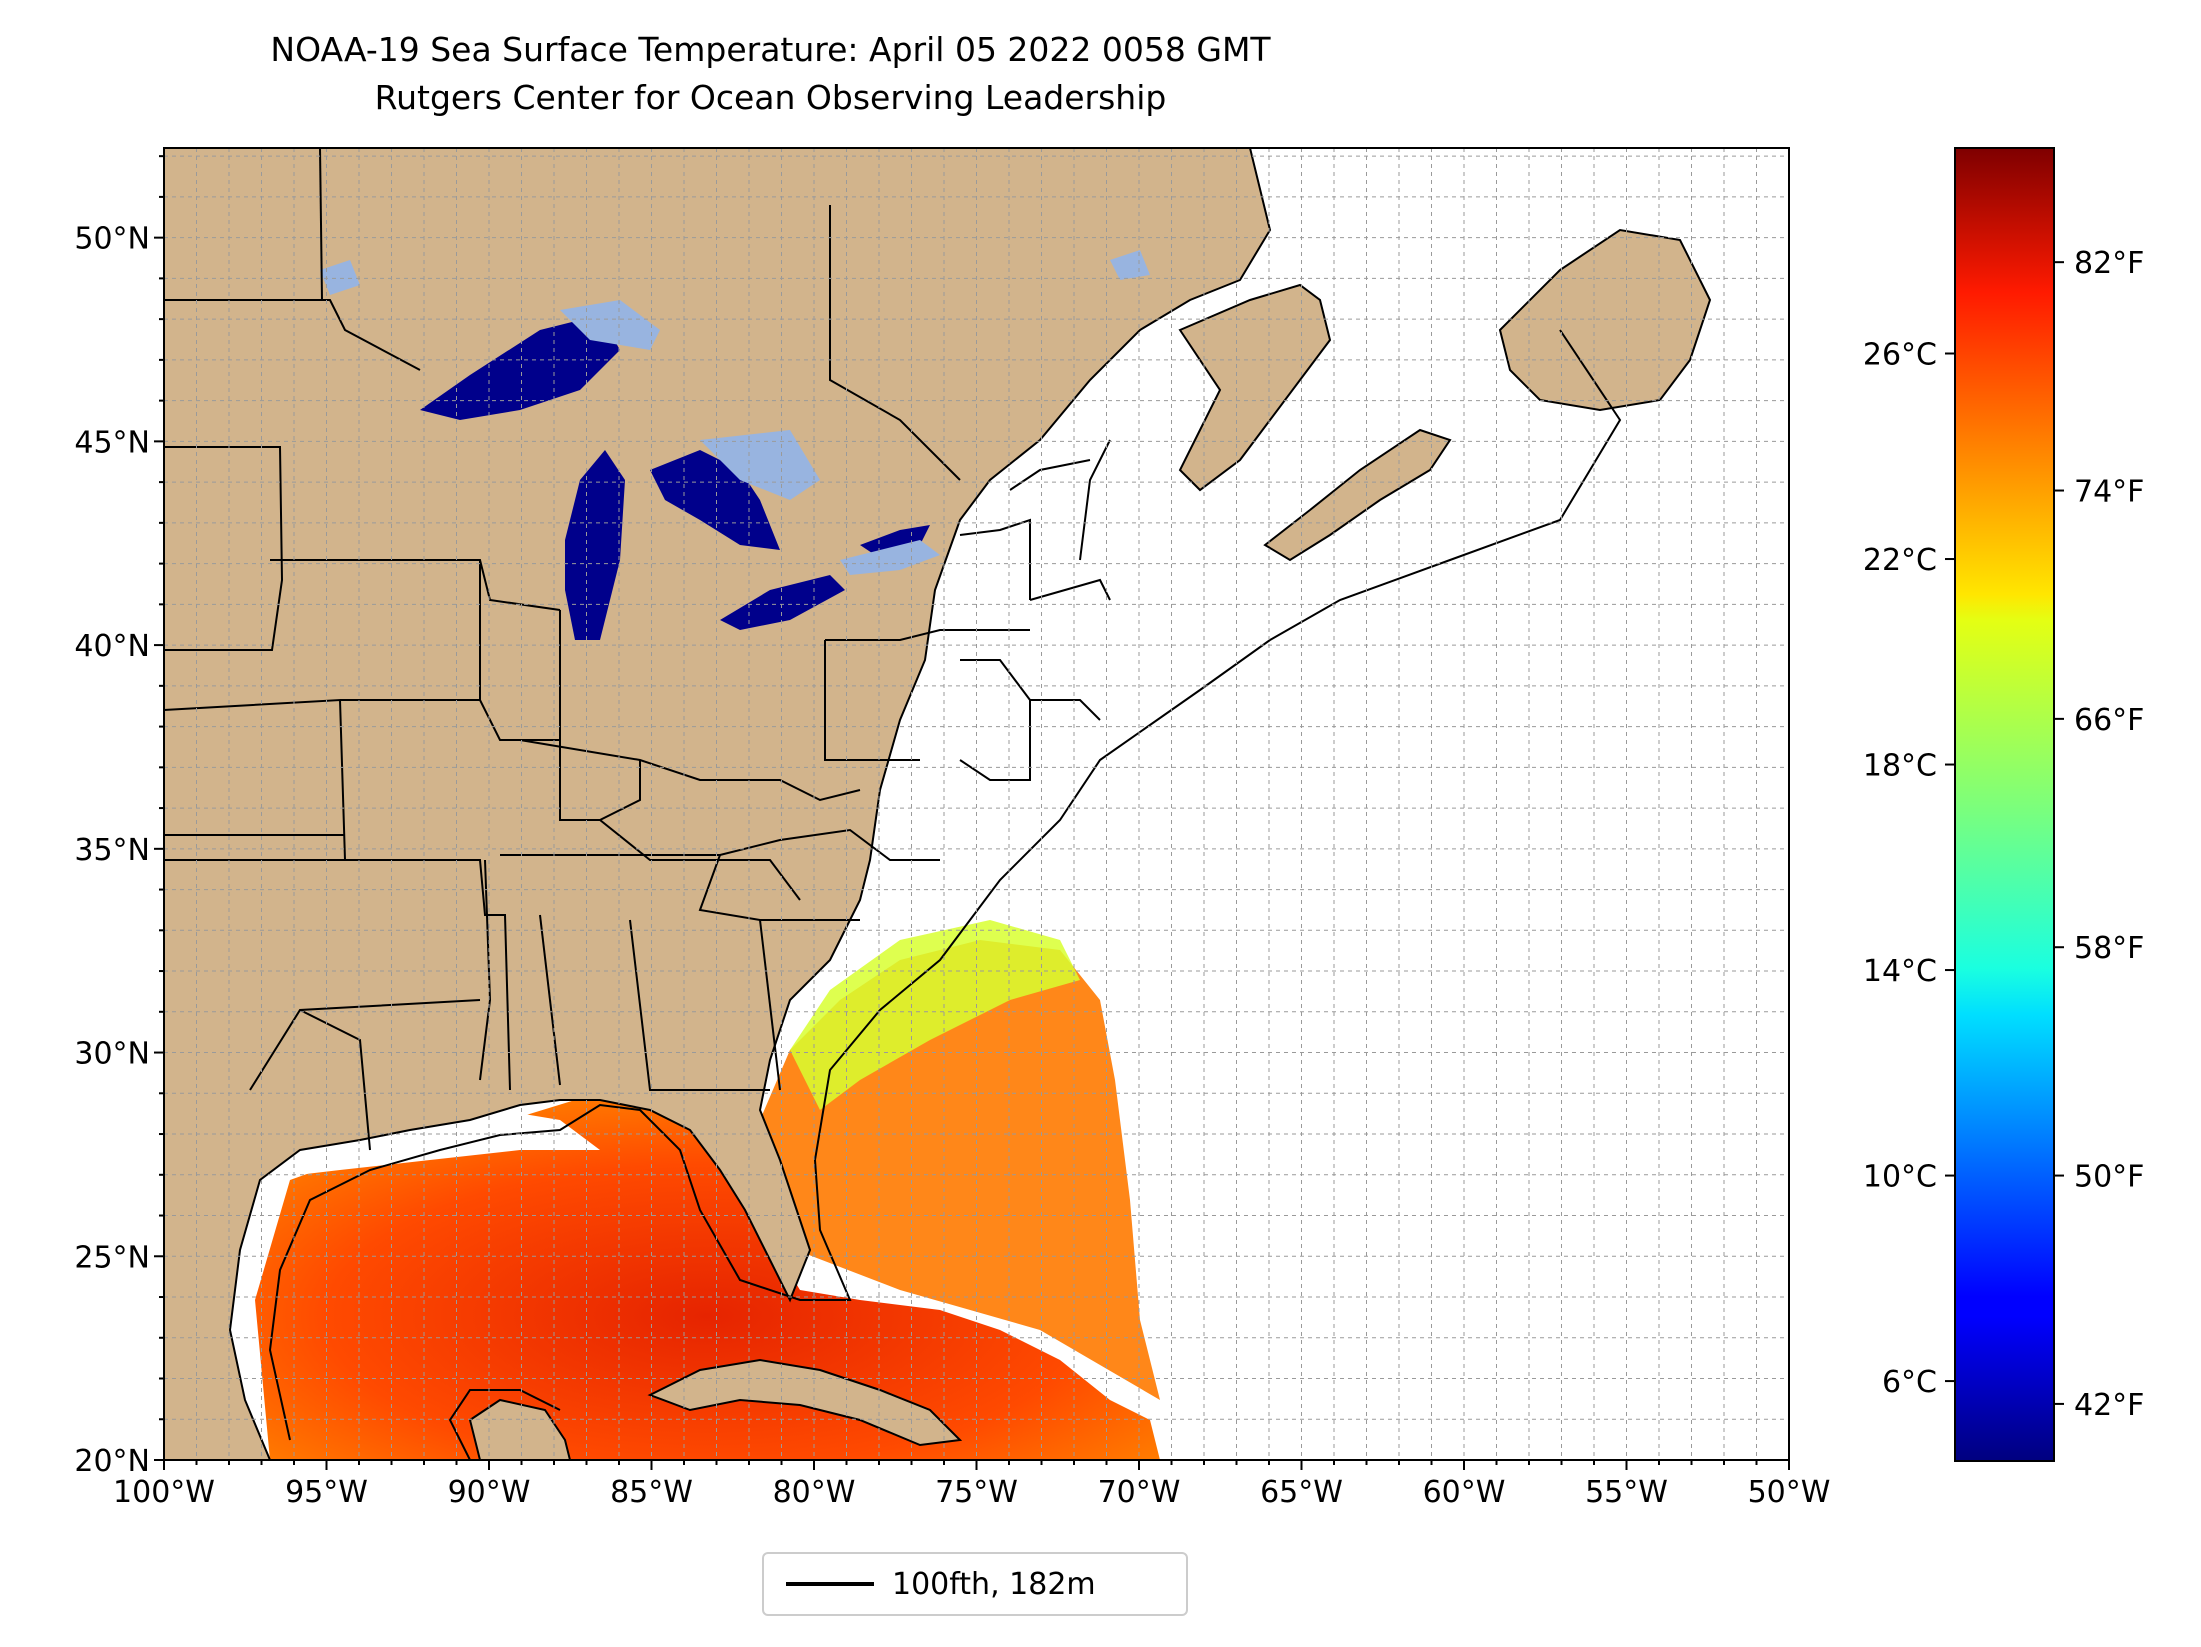 The width and height of the screenshot is (2201, 1647). Describe the element at coordinates (976, 1492) in the screenshot. I see `x-tick-label: 75°W` at that location.